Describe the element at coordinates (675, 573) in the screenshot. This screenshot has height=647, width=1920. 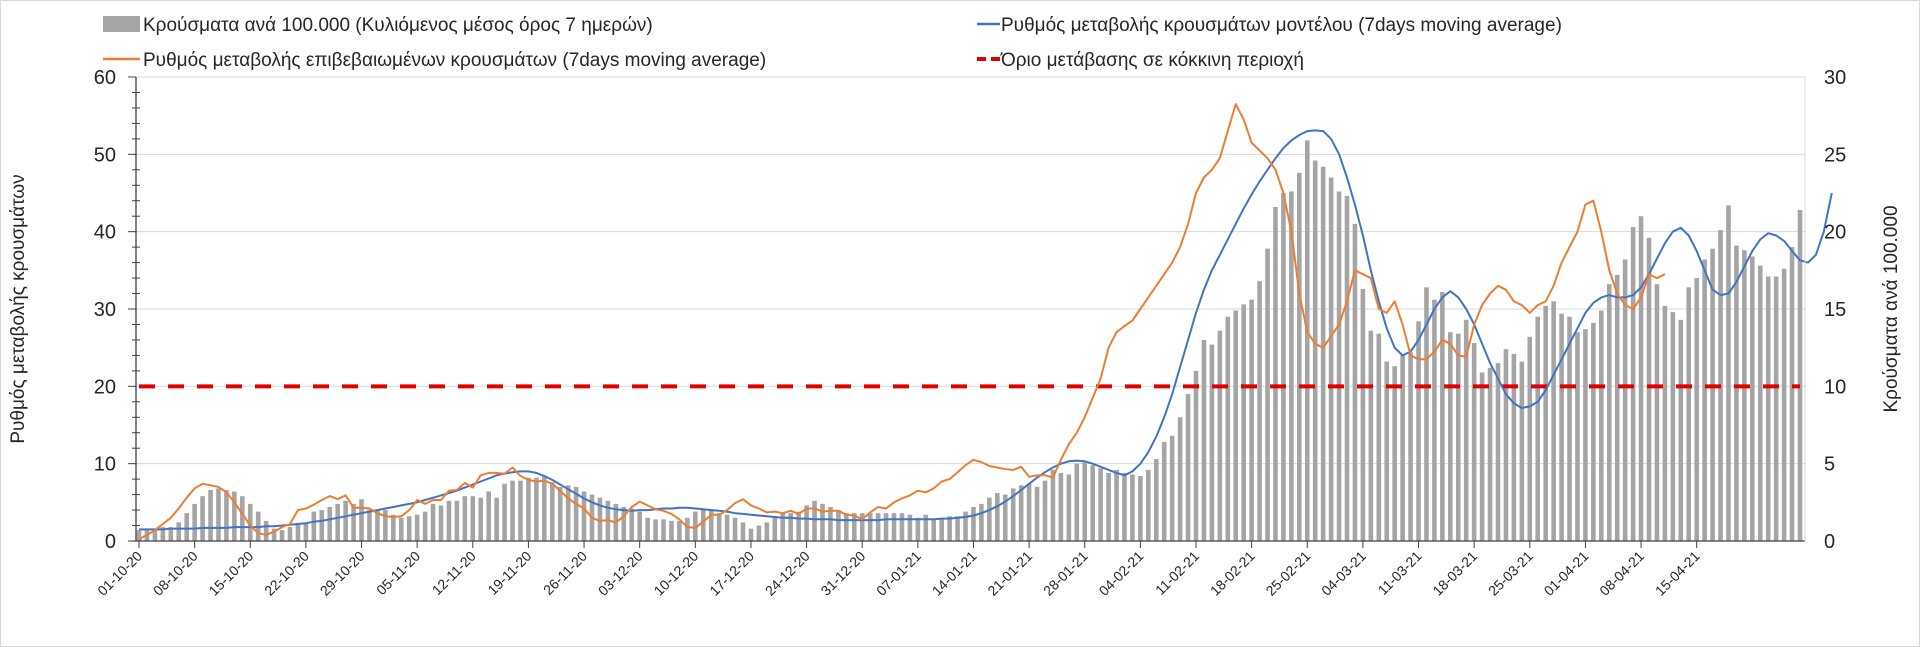
I see `x-tick-label: 10-12-20` at that location.